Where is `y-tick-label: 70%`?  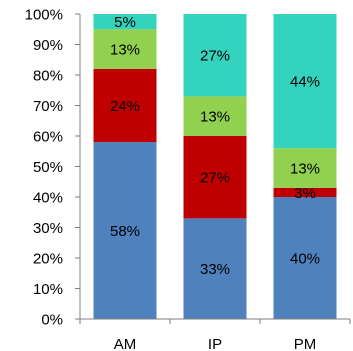
y-tick-label: 70% is located at coordinates (48, 106).